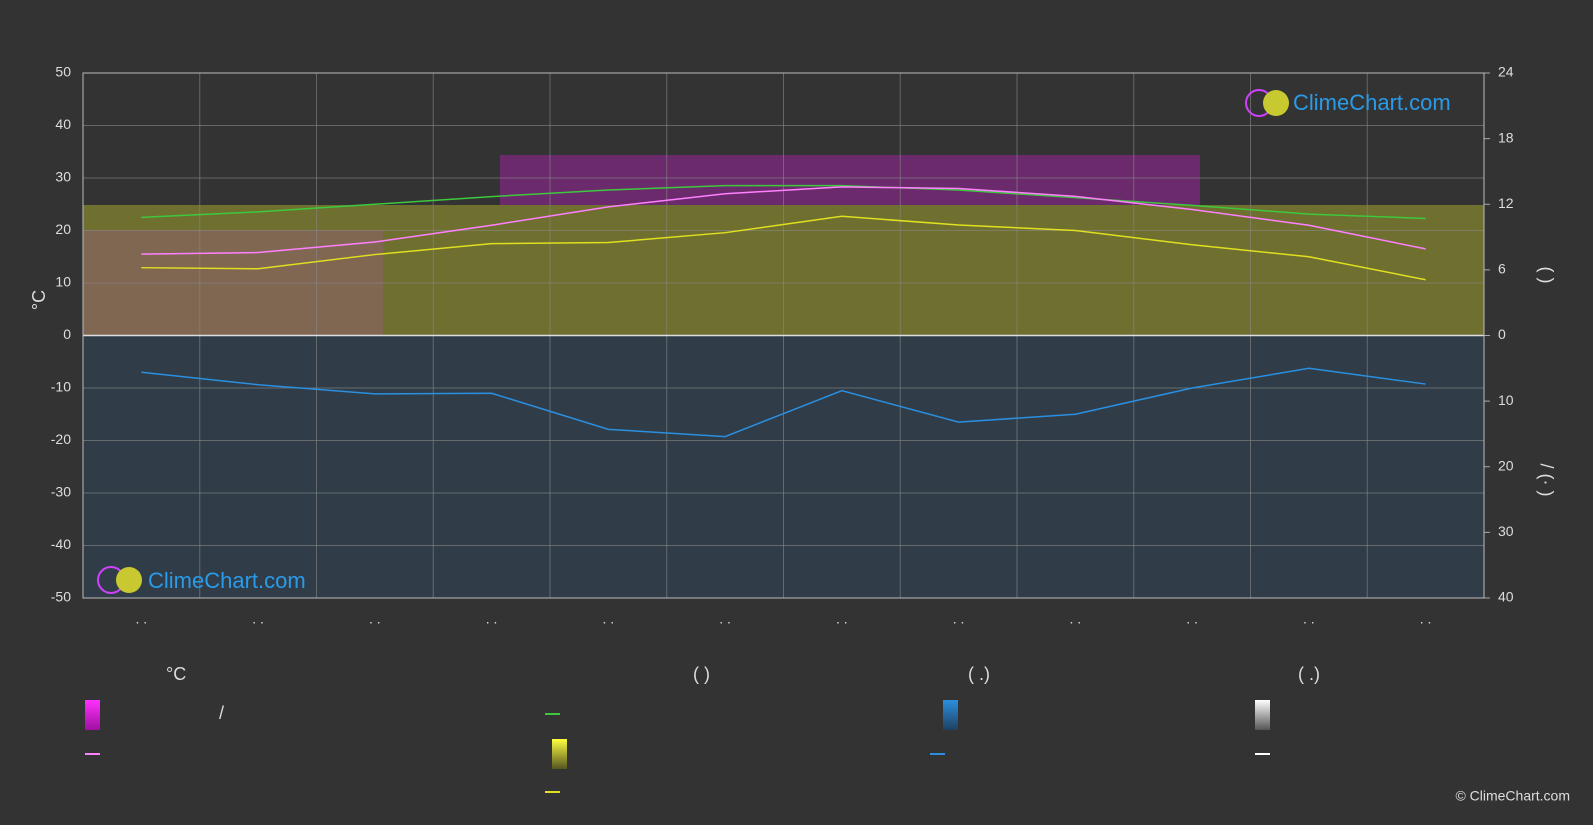  What do you see at coordinates (1506, 531) in the screenshot?
I see `y3-tick-label: 30` at bounding box center [1506, 531].